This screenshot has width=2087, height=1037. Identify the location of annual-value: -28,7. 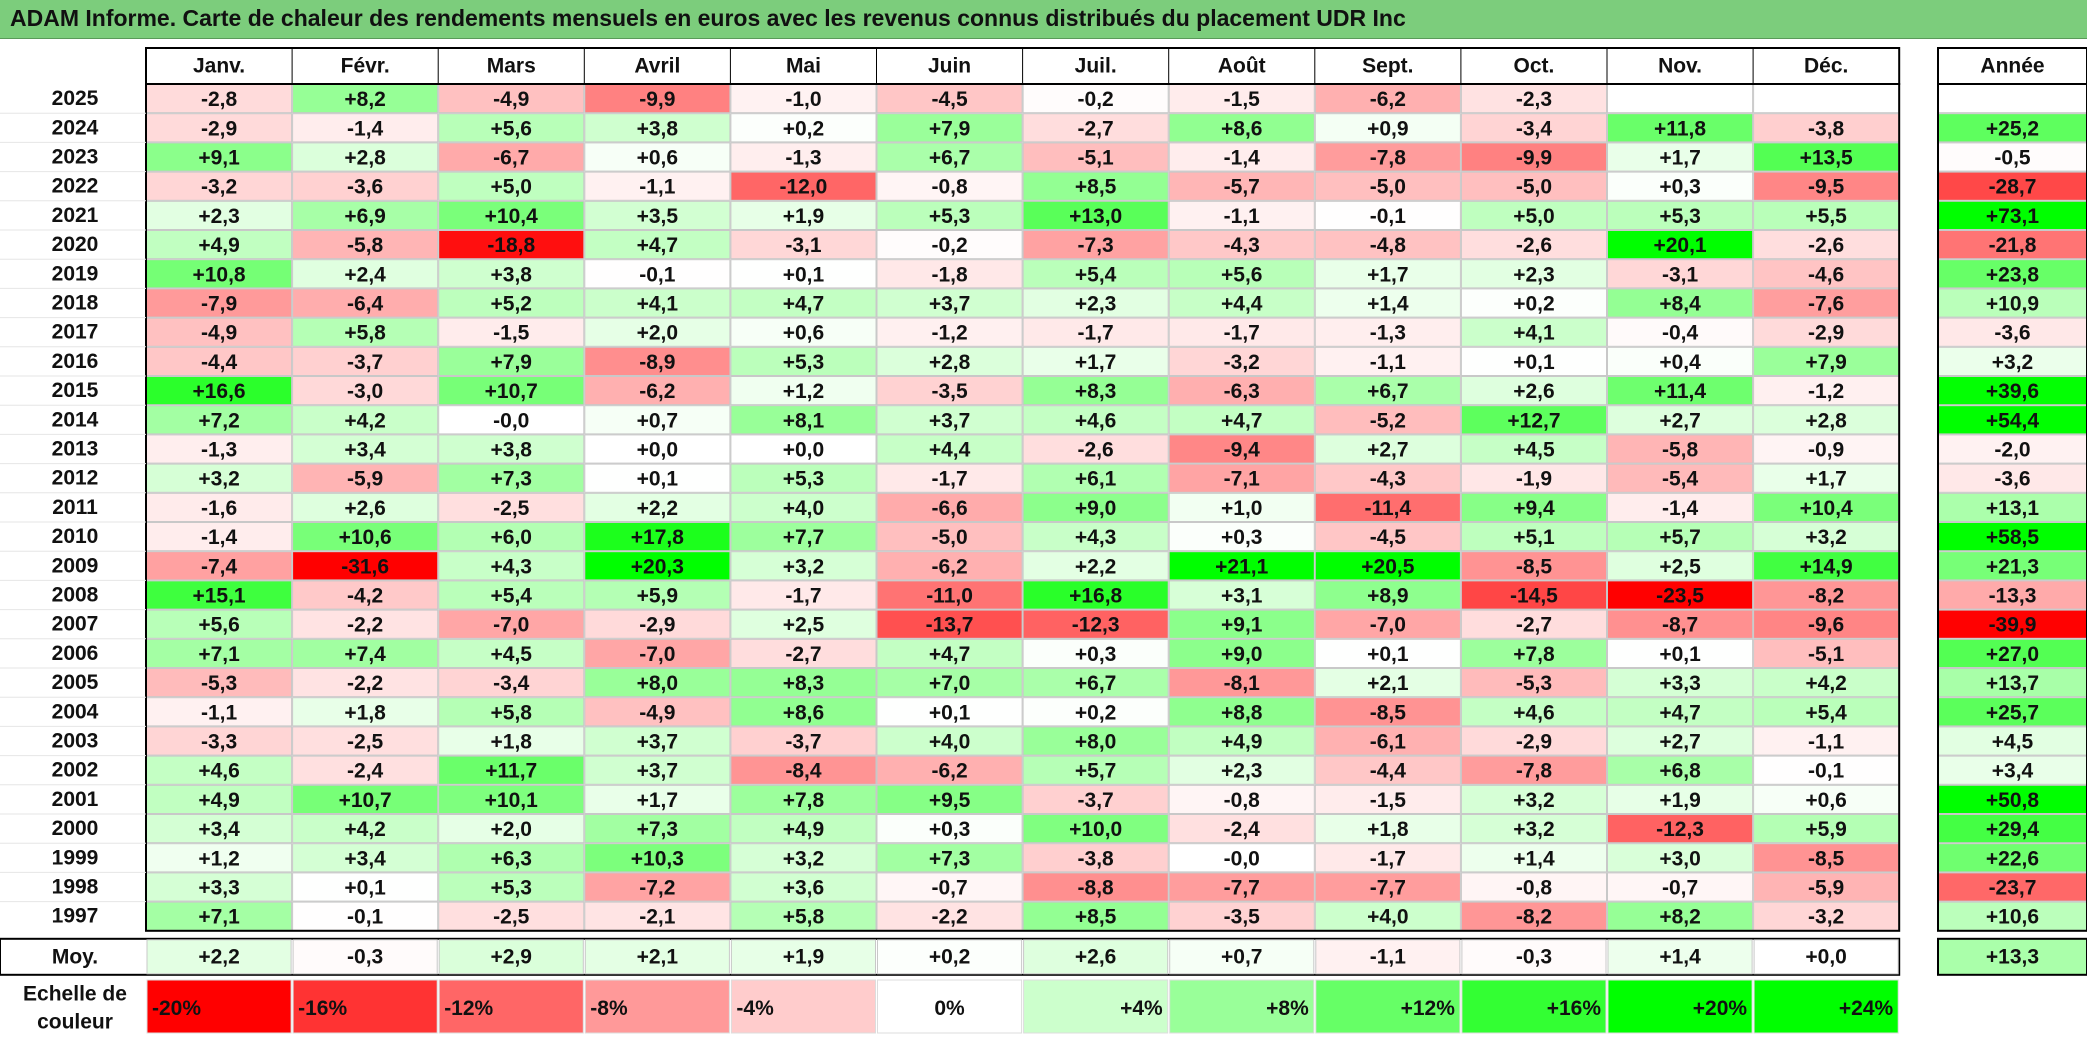
(2013, 187).